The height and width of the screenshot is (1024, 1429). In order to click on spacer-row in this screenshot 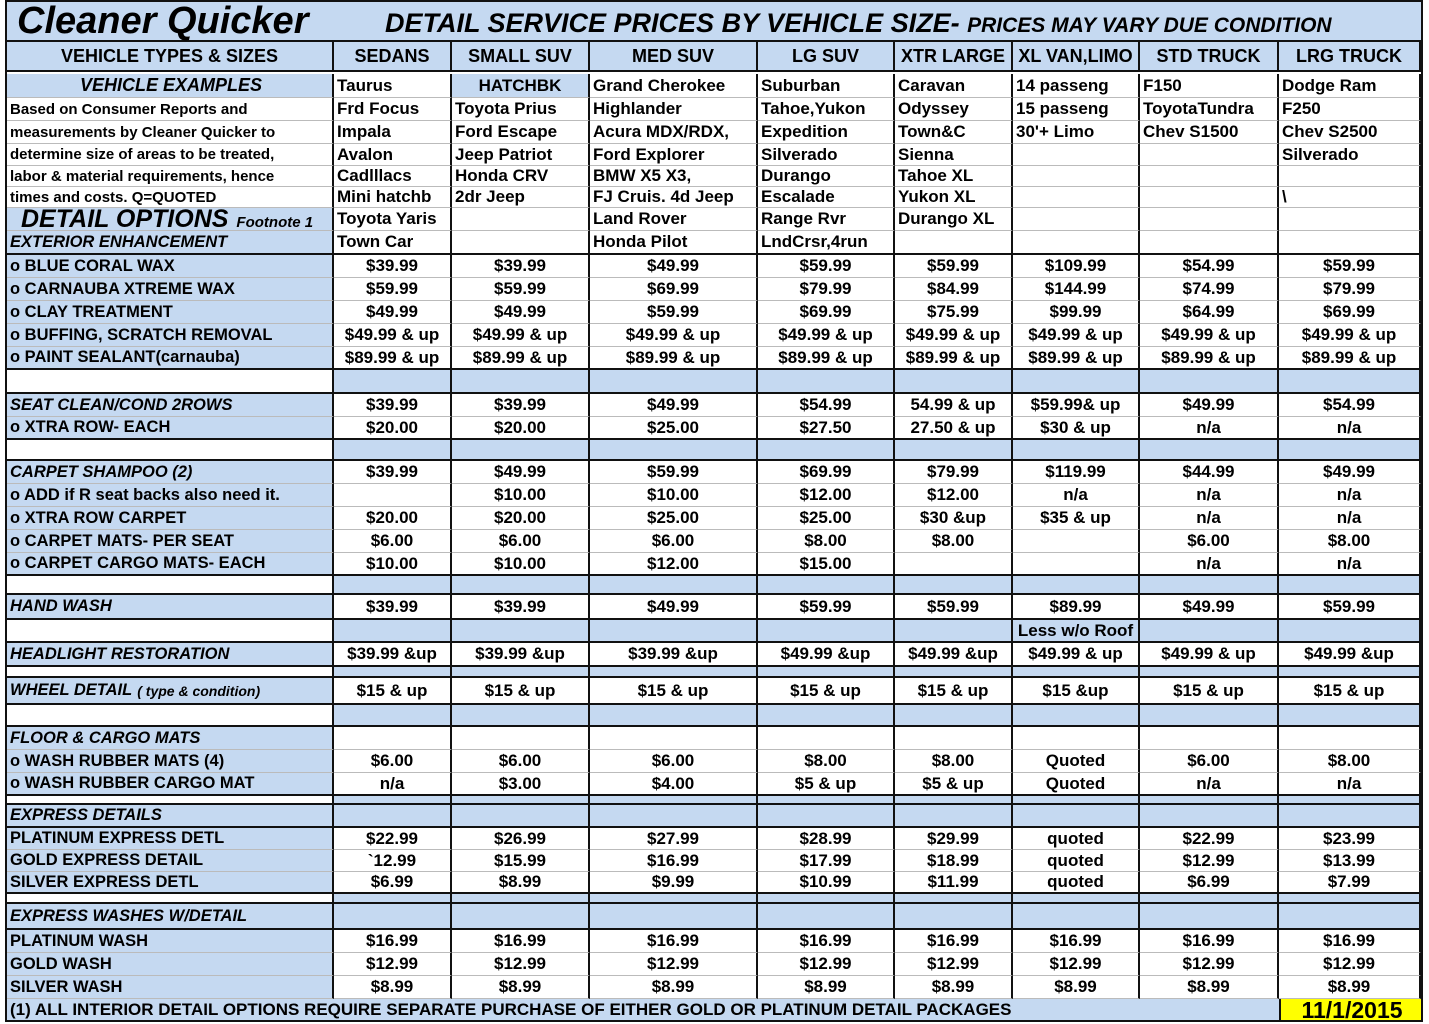, I will do `click(714, 585)`.